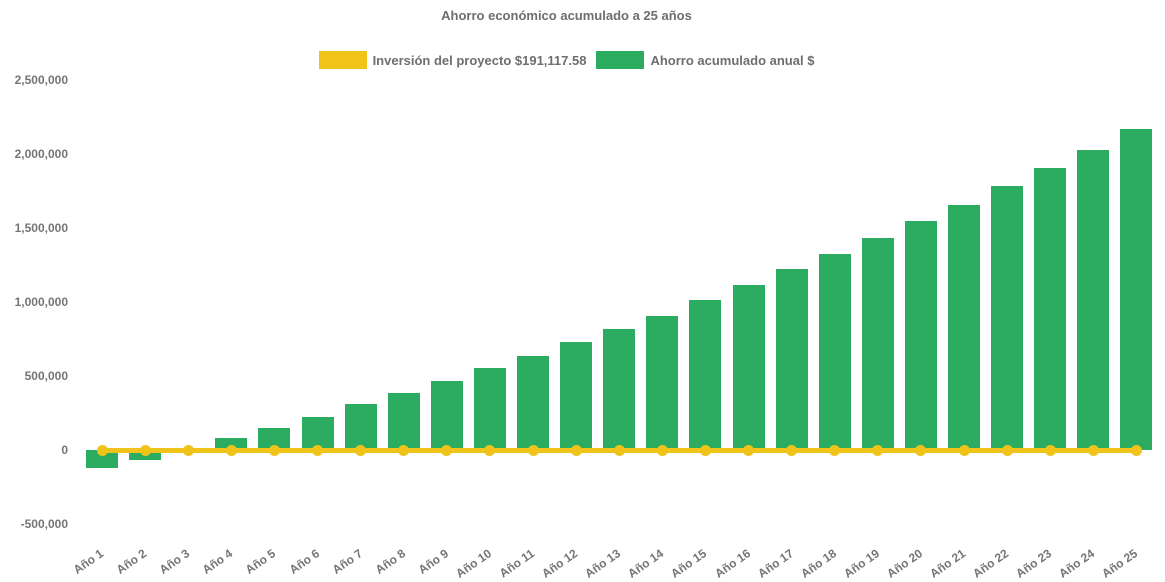  I want to click on y-axis-label: 1,500,000, so click(41, 228).